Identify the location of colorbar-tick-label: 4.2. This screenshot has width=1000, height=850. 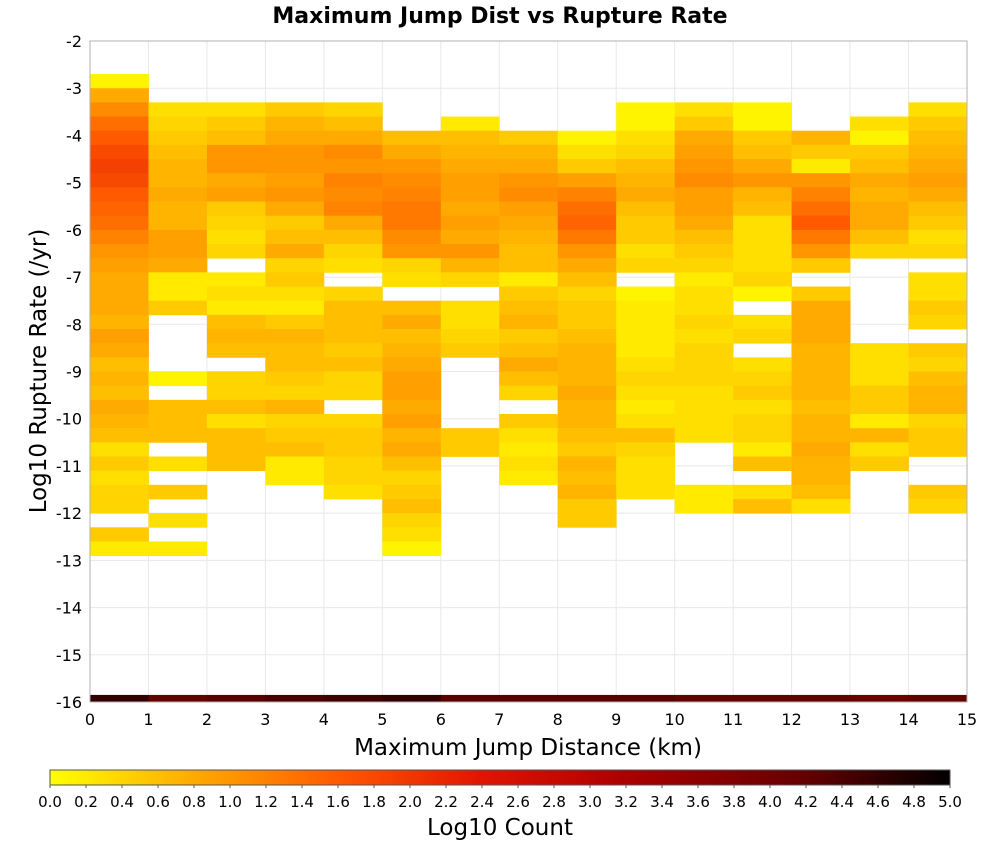
(806, 802).